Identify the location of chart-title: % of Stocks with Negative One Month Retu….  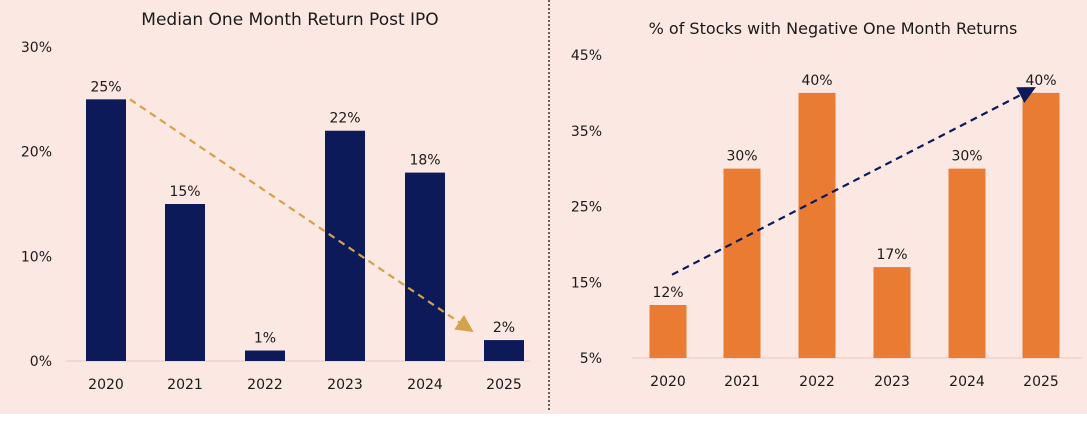
(833, 28).